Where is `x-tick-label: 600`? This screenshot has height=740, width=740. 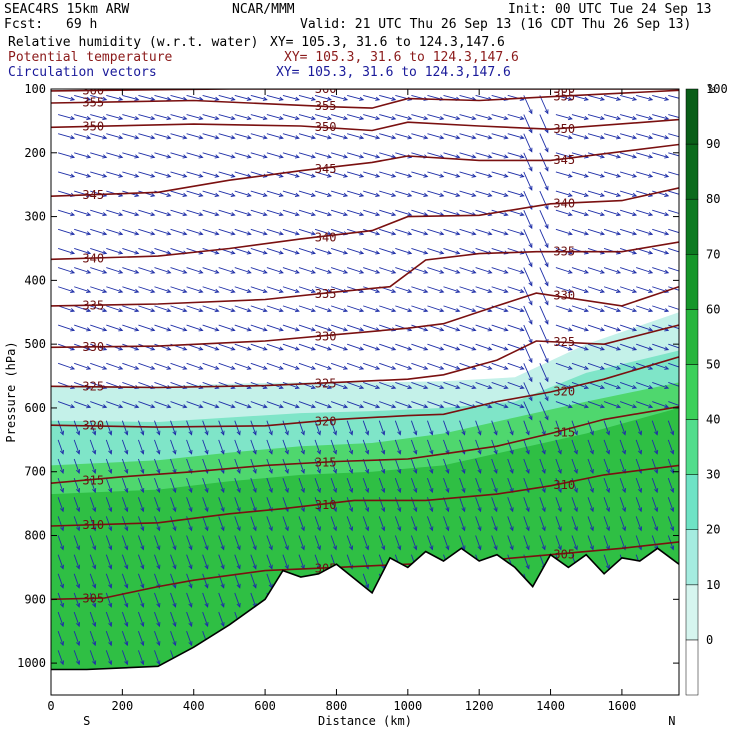 x-tick-label: 600 is located at coordinates (265, 706).